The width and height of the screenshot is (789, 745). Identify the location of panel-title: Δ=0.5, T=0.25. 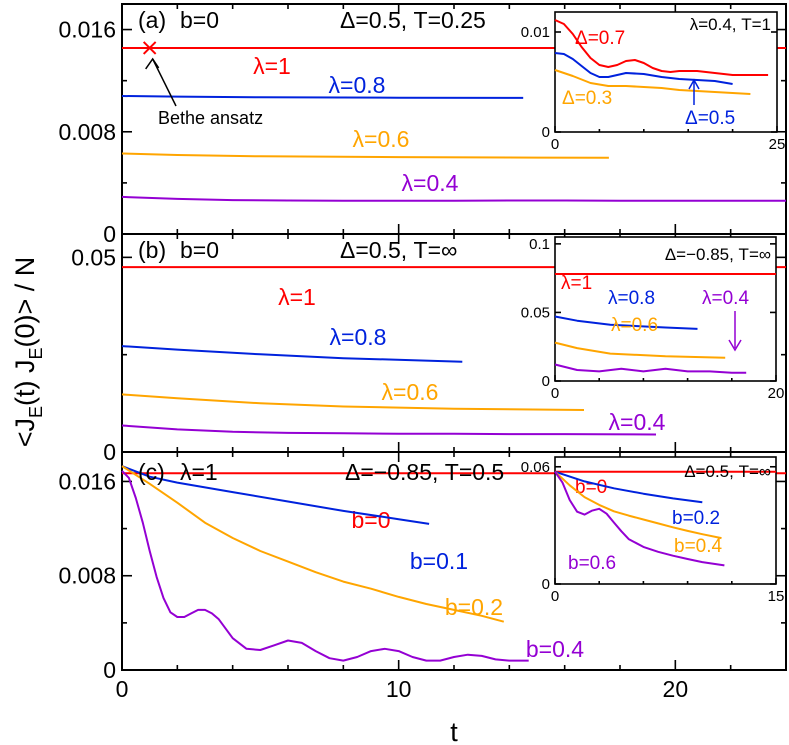
(413, 20).